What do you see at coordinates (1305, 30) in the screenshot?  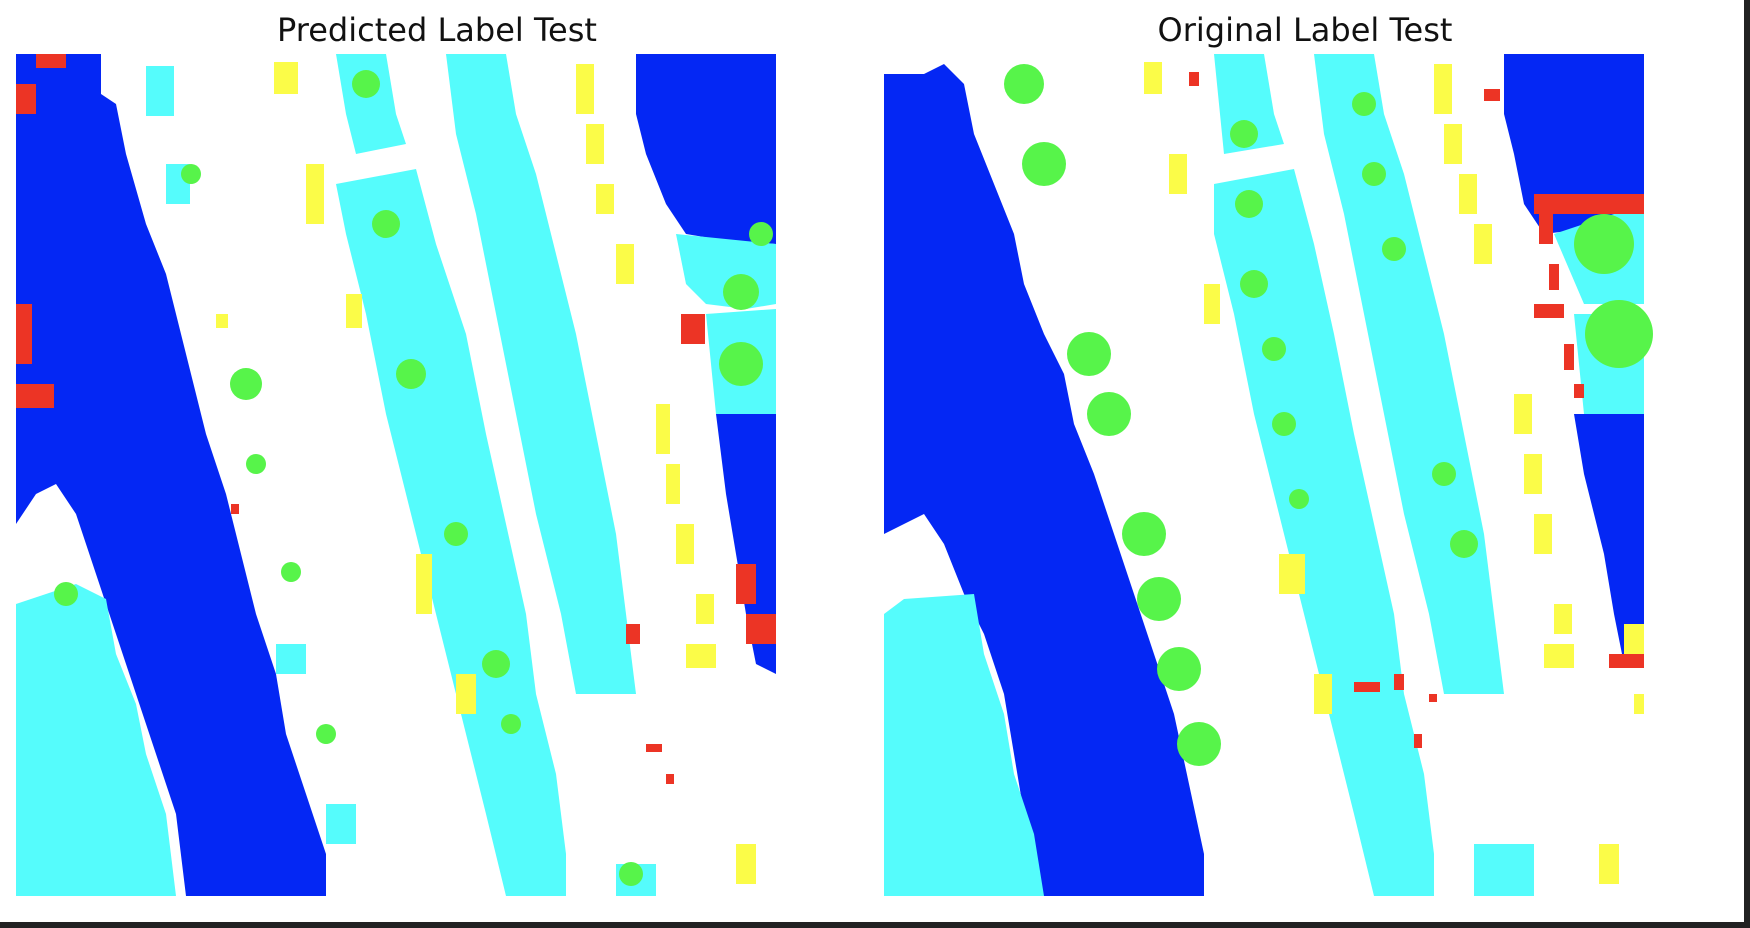 I see `original-panel-title: Original Label Test` at bounding box center [1305, 30].